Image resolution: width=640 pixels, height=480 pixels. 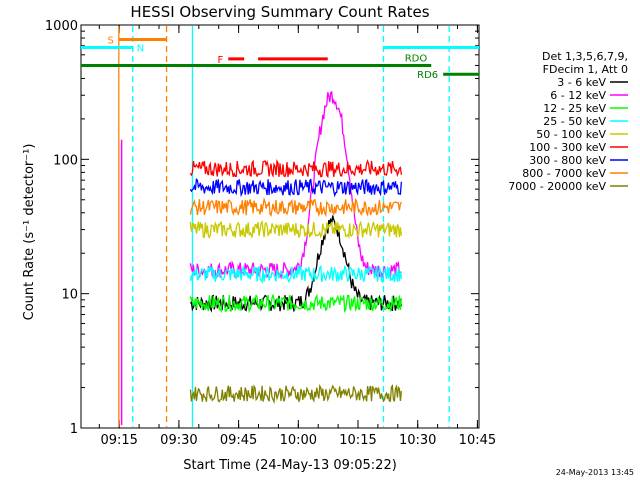 I want to click on flag-label: F, so click(x=220, y=60).